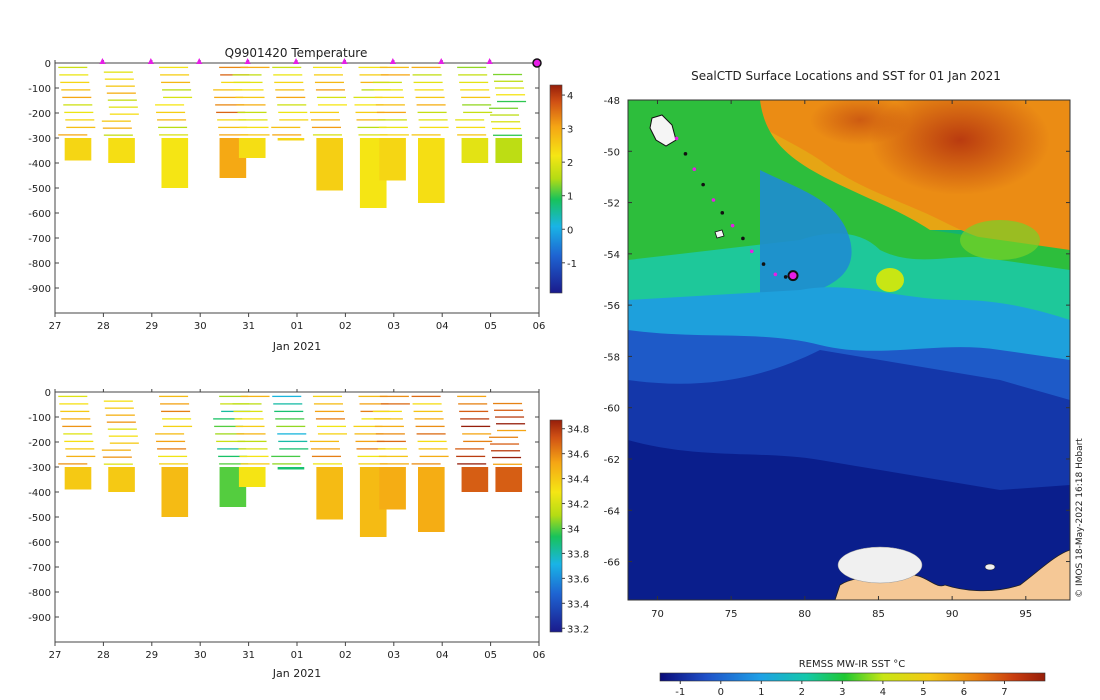  I want to click on lon-tick-label: 85, so click(878, 614).